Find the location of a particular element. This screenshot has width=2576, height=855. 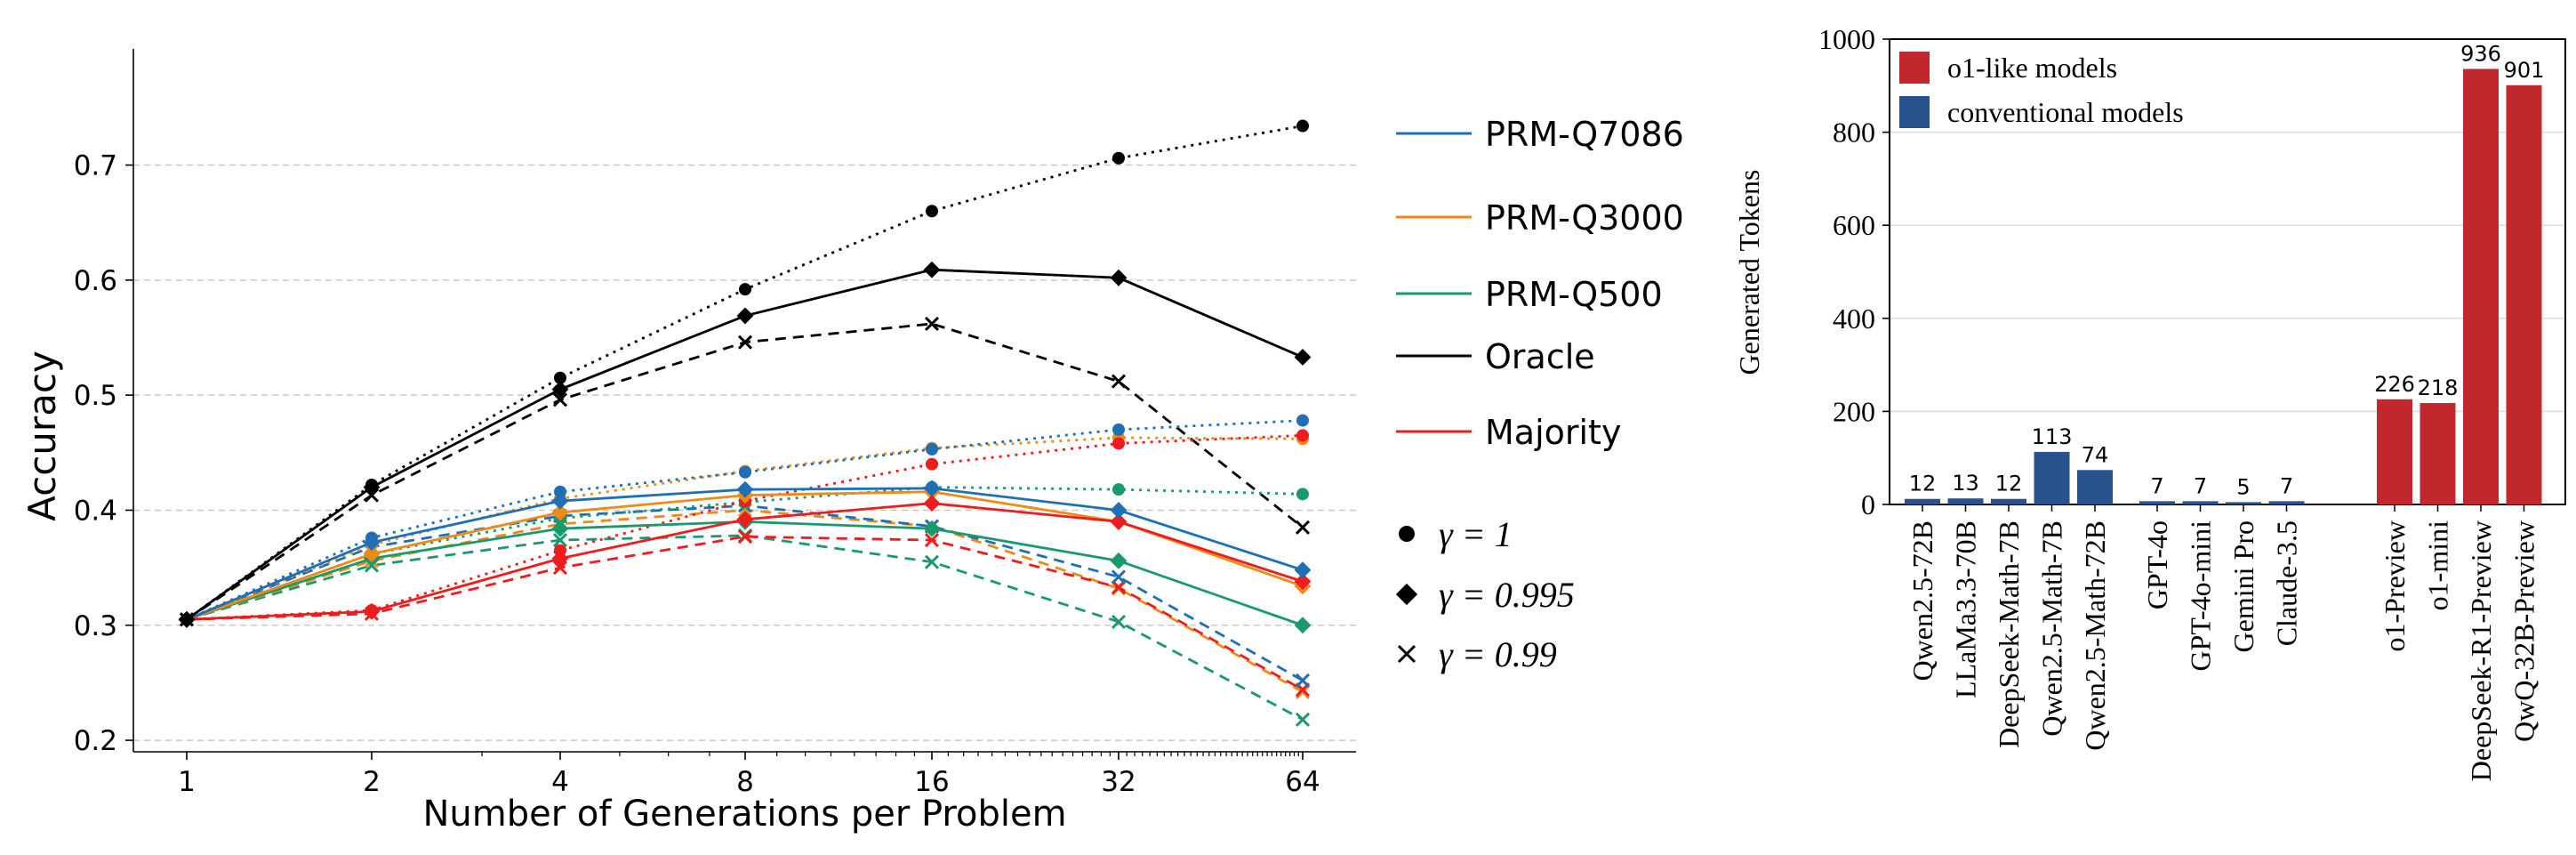

legend-label: Majority is located at coordinates (1553, 433).